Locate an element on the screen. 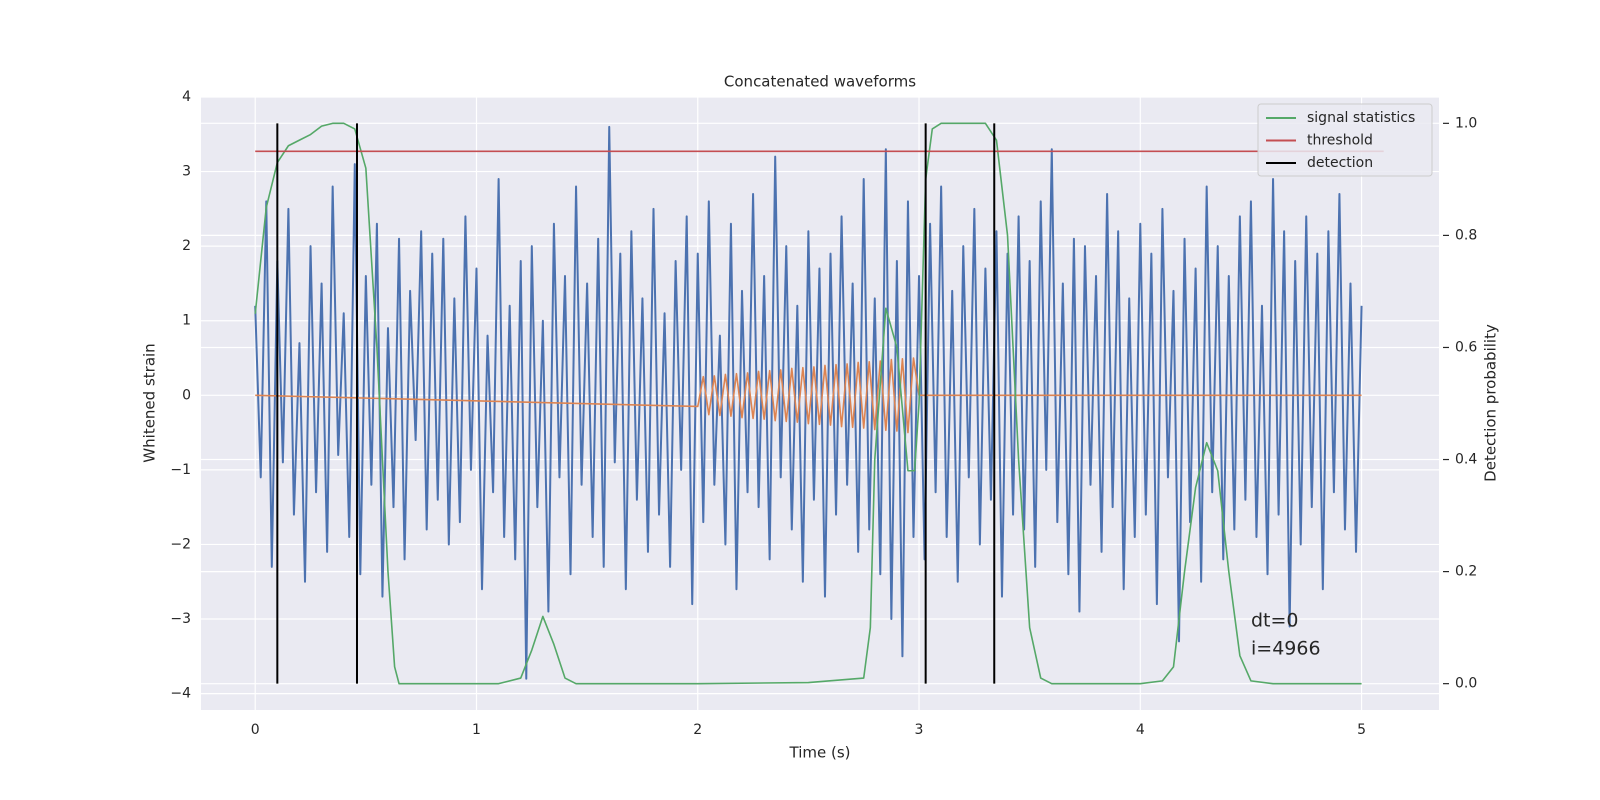 The width and height of the screenshot is (1600, 800). x-tick-label: 1 is located at coordinates (476, 730).